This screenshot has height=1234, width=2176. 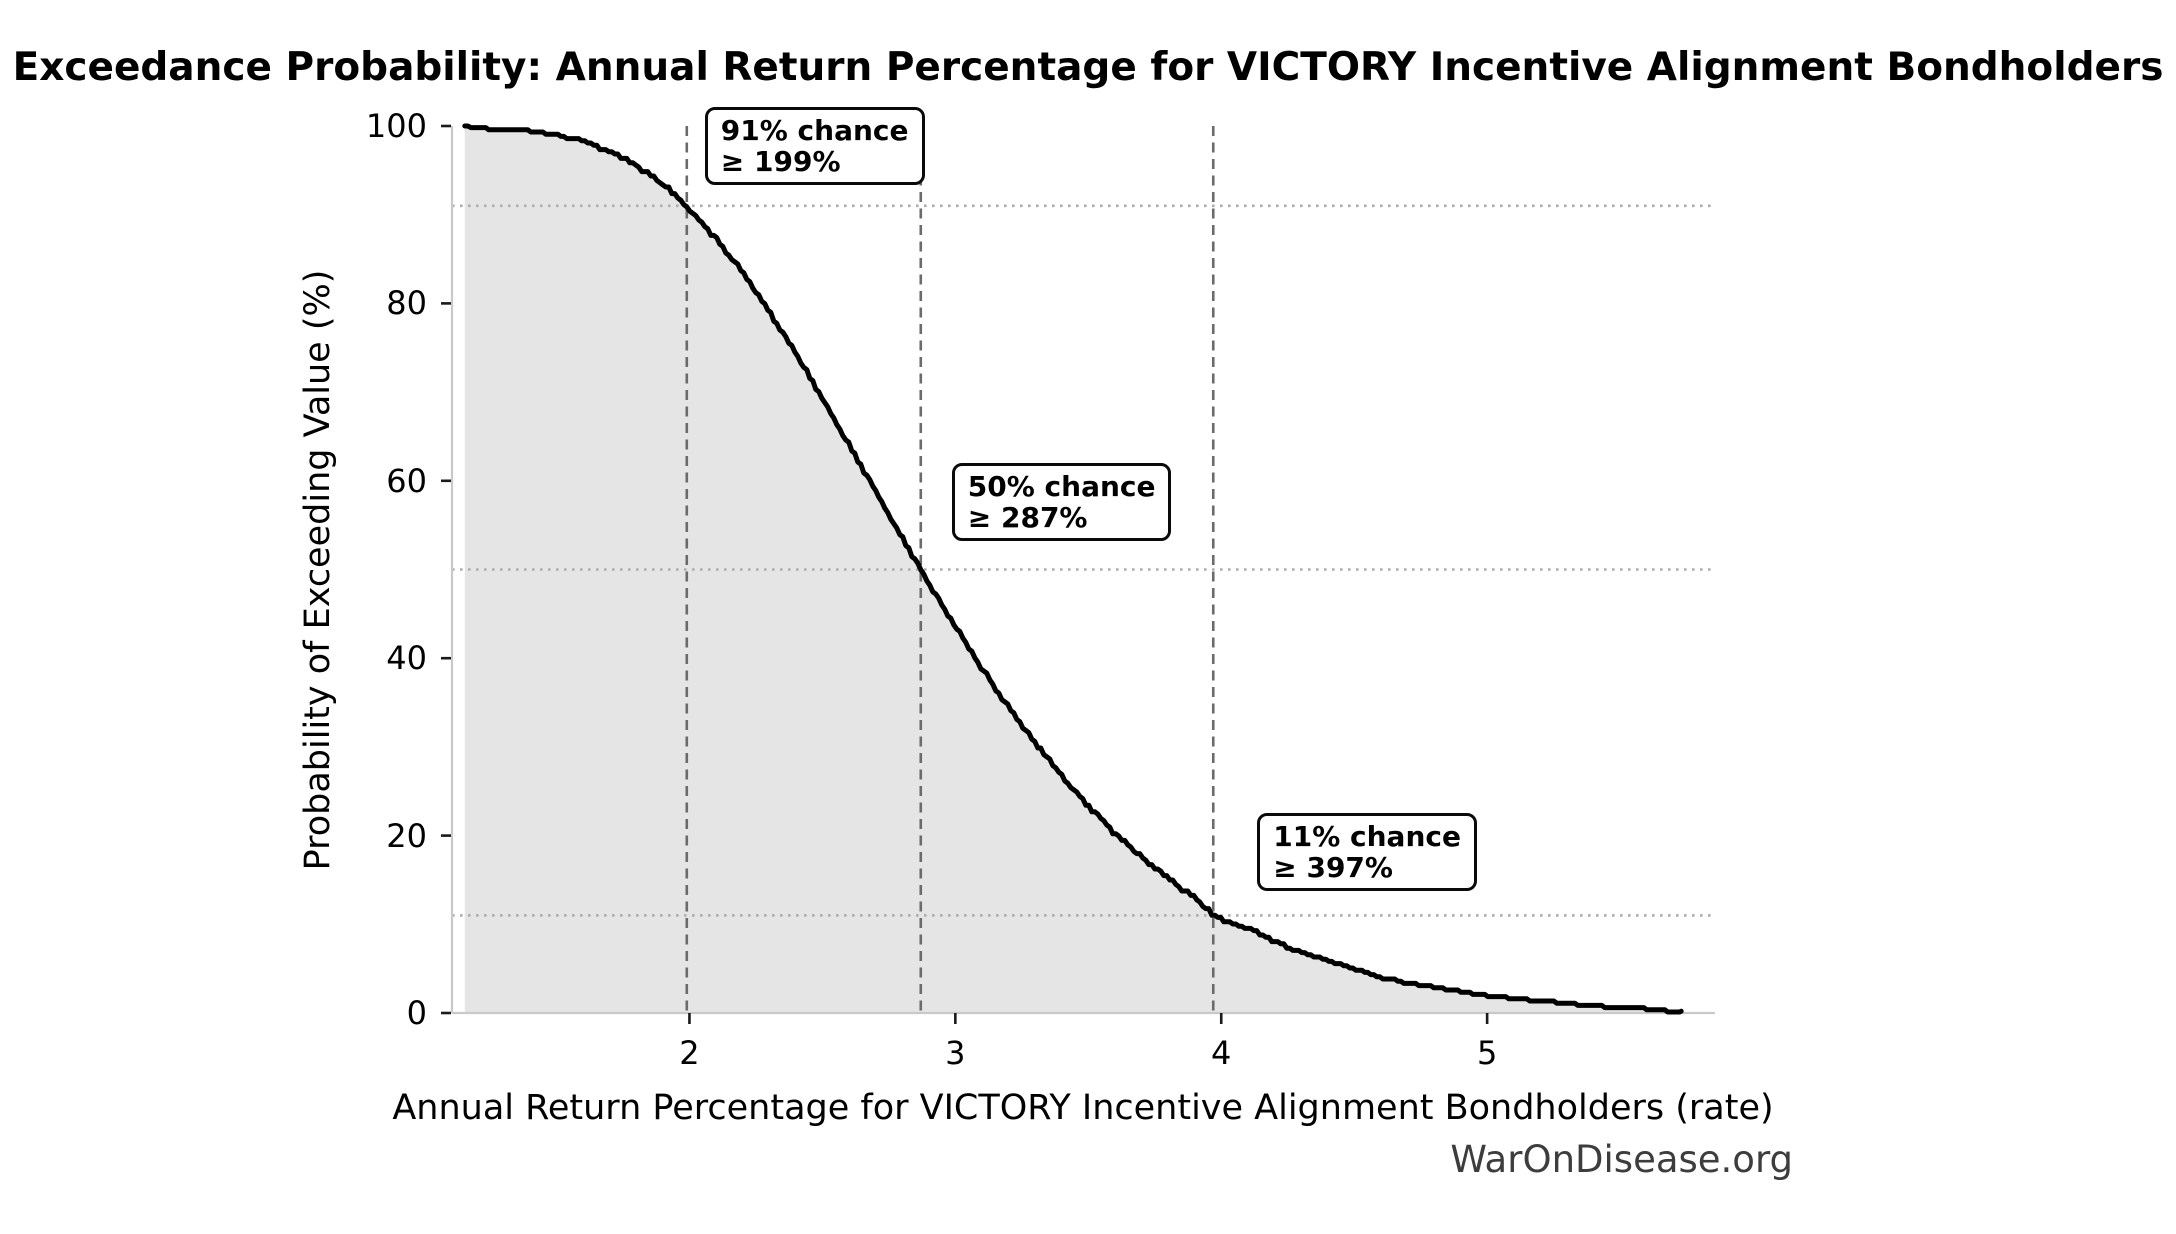 What do you see at coordinates (416, 1013) in the screenshot?
I see `y-tick-label-0: 0` at bounding box center [416, 1013].